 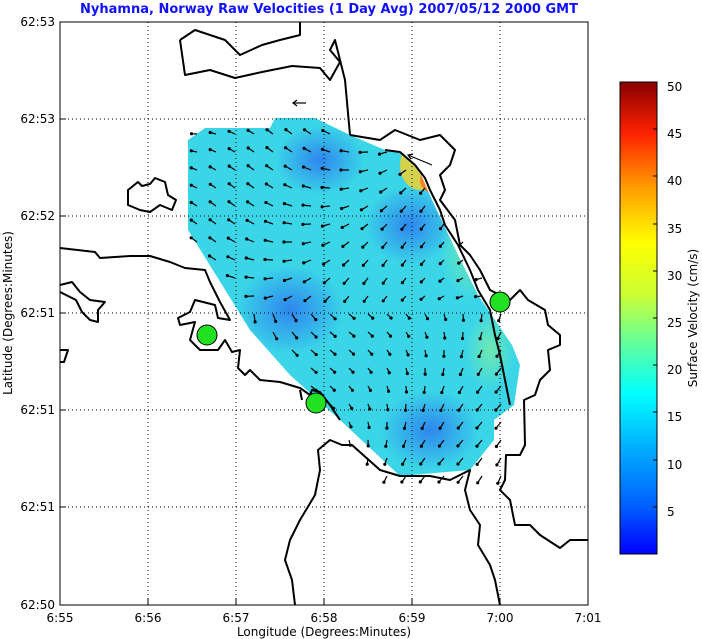 What do you see at coordinates (674, 181) in the screenshot?
I see `colorbar-tick-label: 40` at bounding box center [674, 181].